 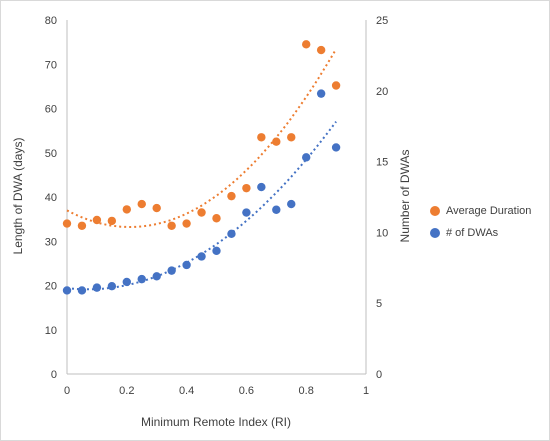 What do you see at coordinates (382, 21) in the screenshot?
I see `y-right-tick-label: 25` at bounding box center [382, 21].